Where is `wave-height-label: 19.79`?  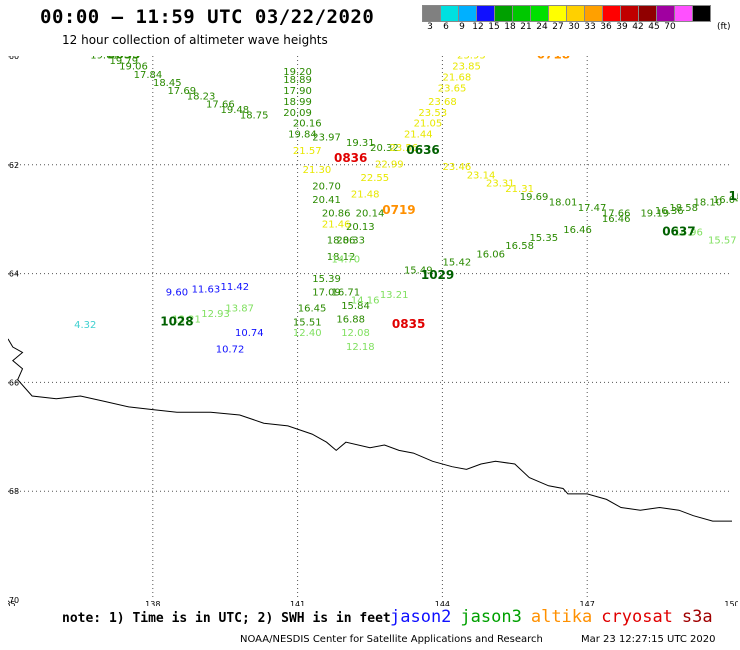 wave-height-label: 19.79 is located at coordinates (124, 61).